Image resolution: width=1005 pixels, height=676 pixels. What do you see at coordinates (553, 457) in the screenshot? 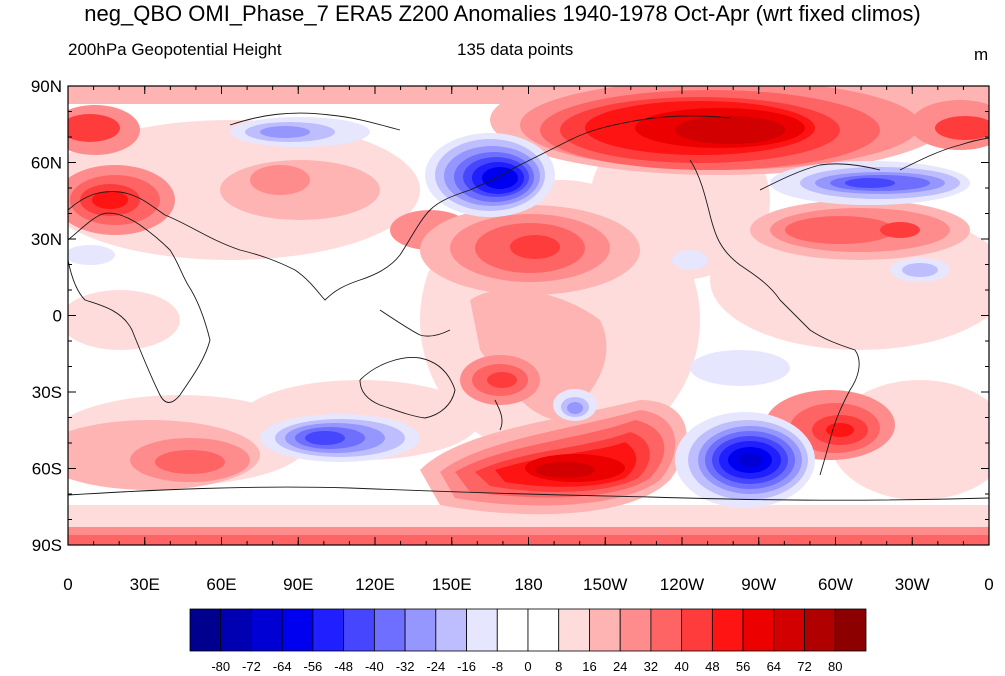
I see `south-pacific-high` at bounding box center [553, 457].